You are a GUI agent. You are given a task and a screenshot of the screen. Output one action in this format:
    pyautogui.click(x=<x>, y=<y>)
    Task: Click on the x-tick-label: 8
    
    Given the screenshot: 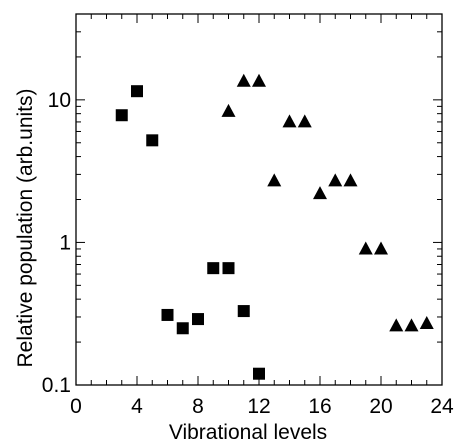 What is the action you would take?
    pyautogui.click(x=198, y=406)
    